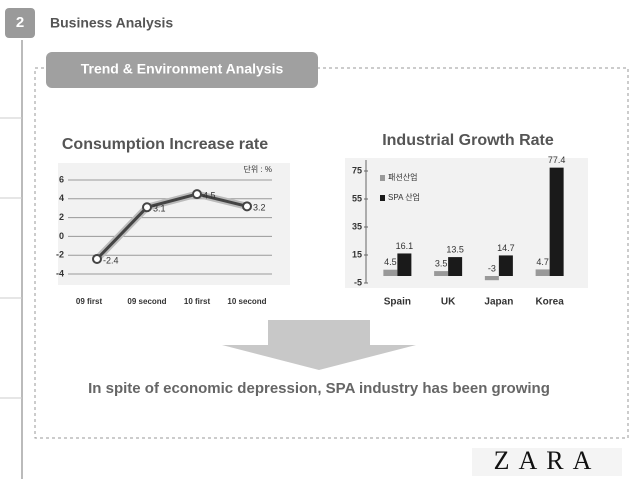 The image size is (638, 479). I want to click on y-tick-label: -5, so click(358, 282).